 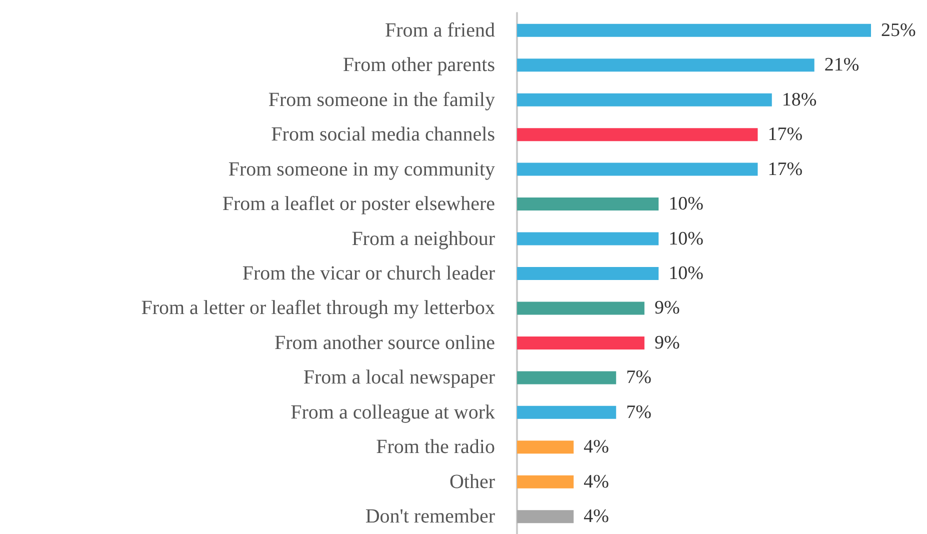 I want to click on y-tick-label: From a colleague at work, so click(x=392, y=412).